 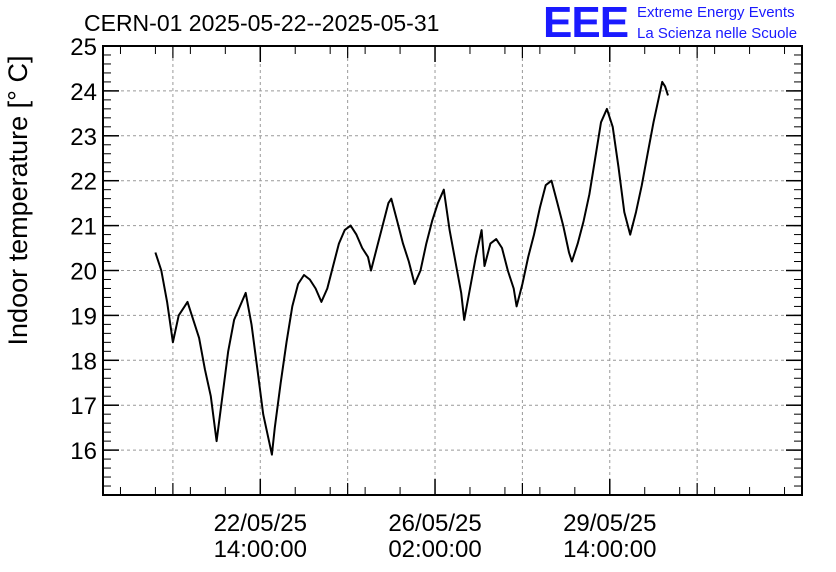 What do you see at coordinates (83, 451) in the screenshot?
I see `y-tick-label: 16` at bounding box center [83, 451].